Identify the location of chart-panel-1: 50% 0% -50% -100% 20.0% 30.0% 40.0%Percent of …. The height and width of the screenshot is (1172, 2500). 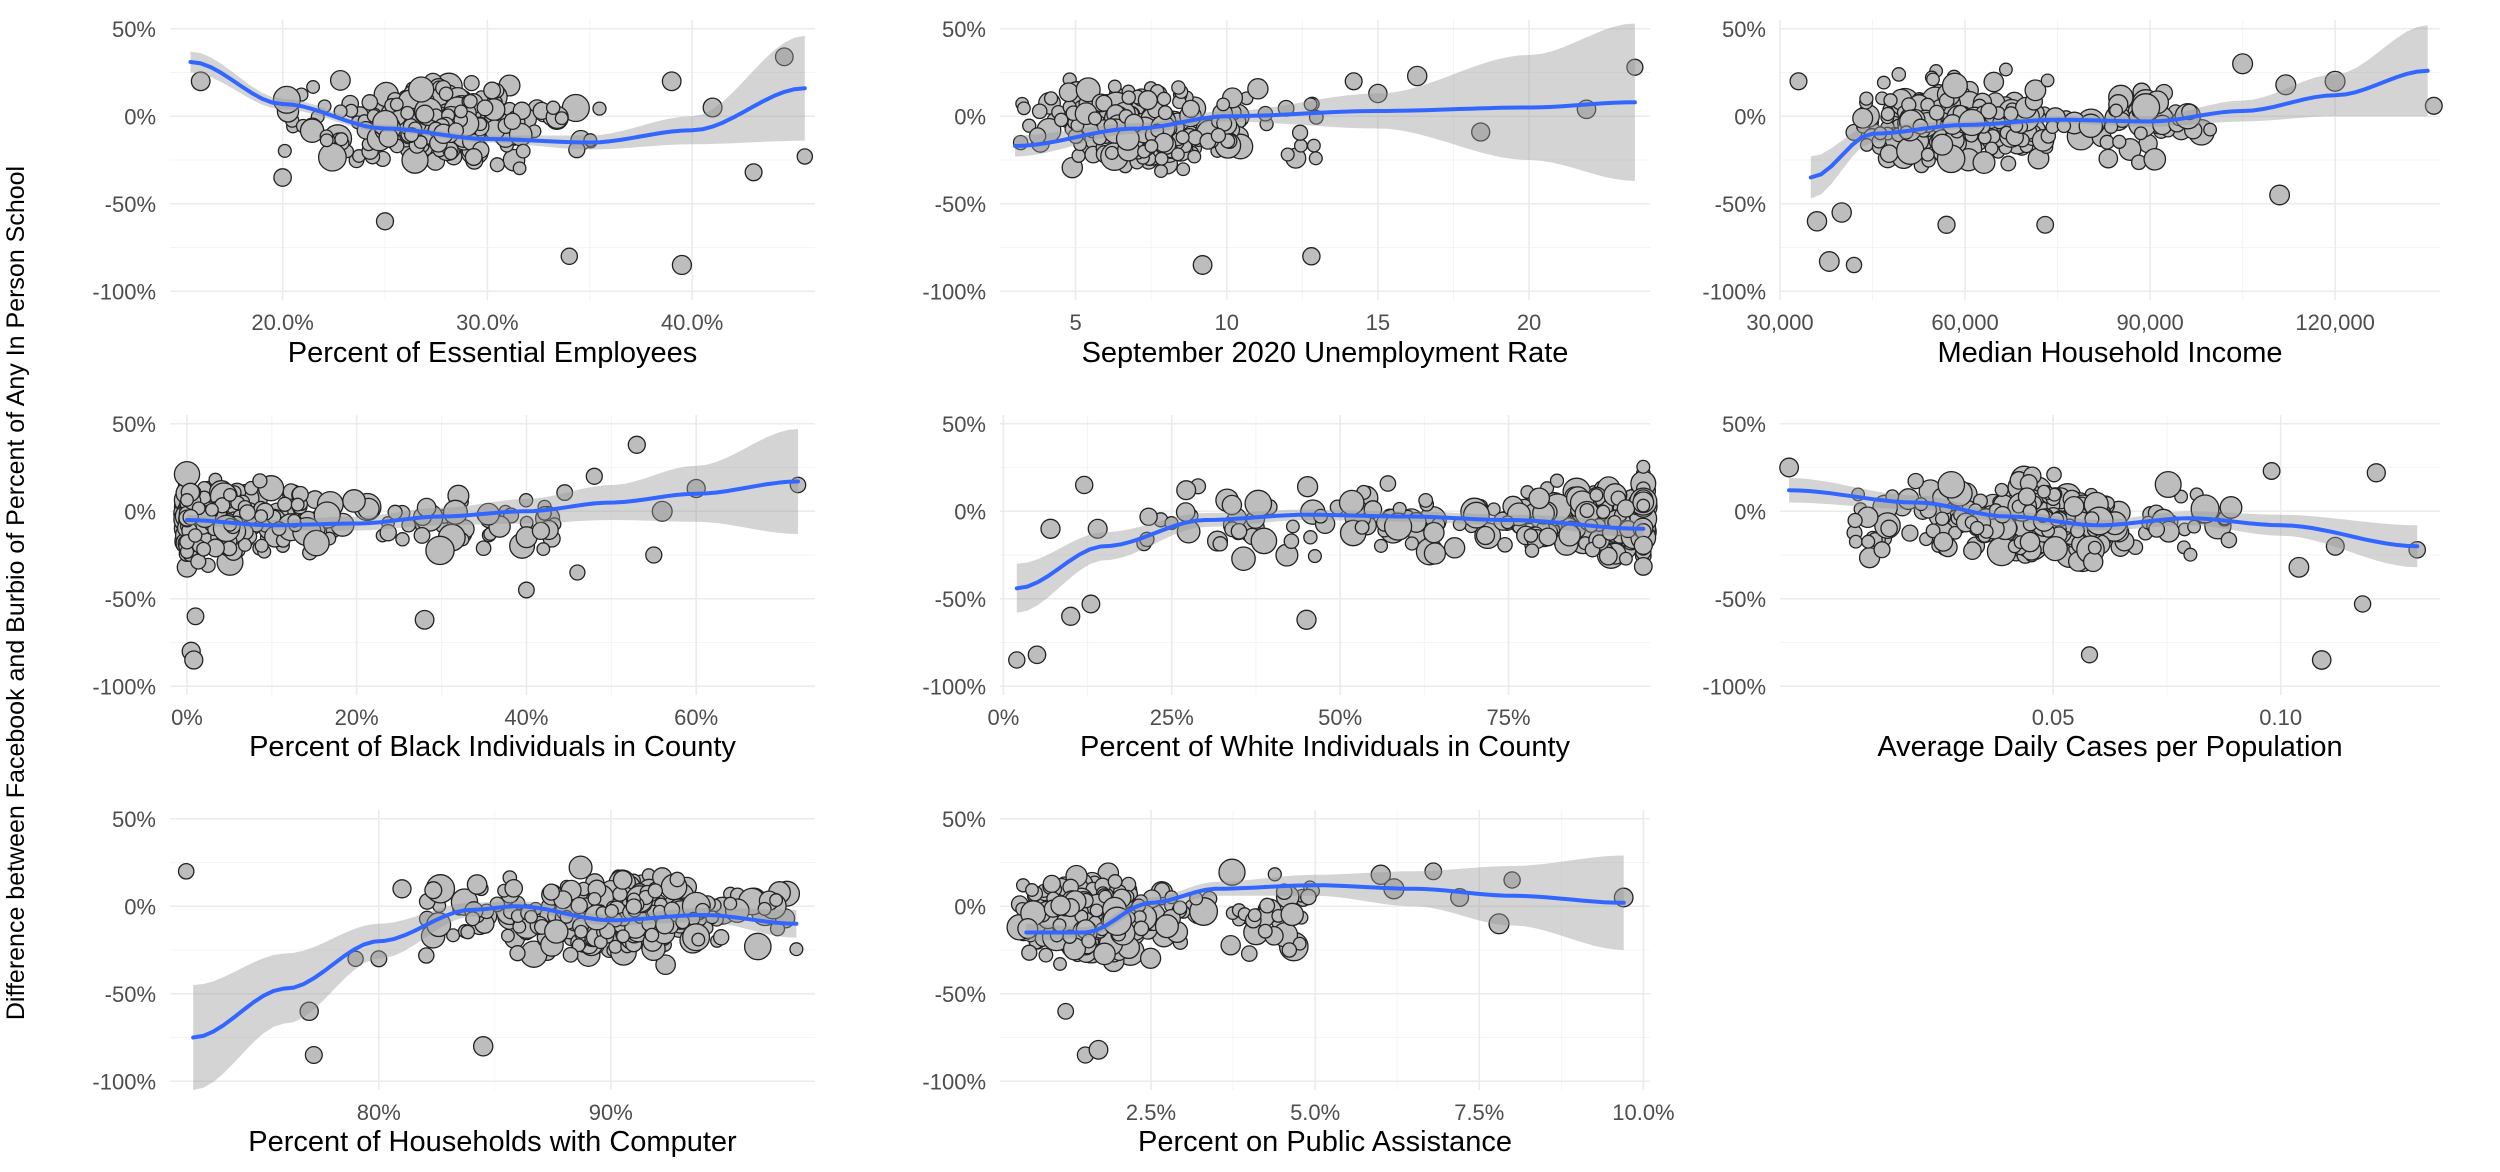
(453, 193).